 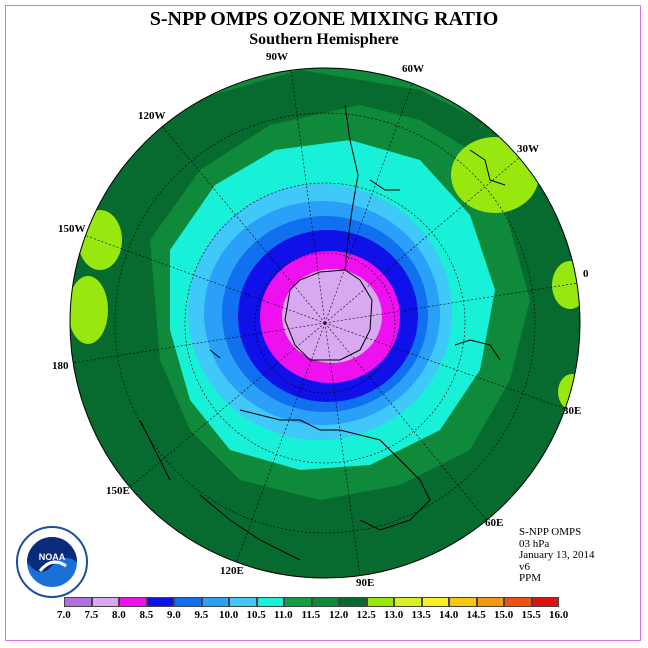 I want to click on lon-label-120e: 120E, so click(x=232, y=571).